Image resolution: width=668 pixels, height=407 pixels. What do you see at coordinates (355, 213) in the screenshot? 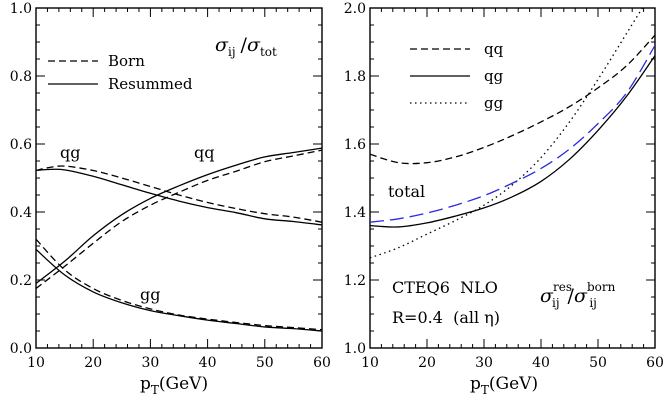
I see `right-y-tick-label: 1.4` at bounding box center [355, 213].